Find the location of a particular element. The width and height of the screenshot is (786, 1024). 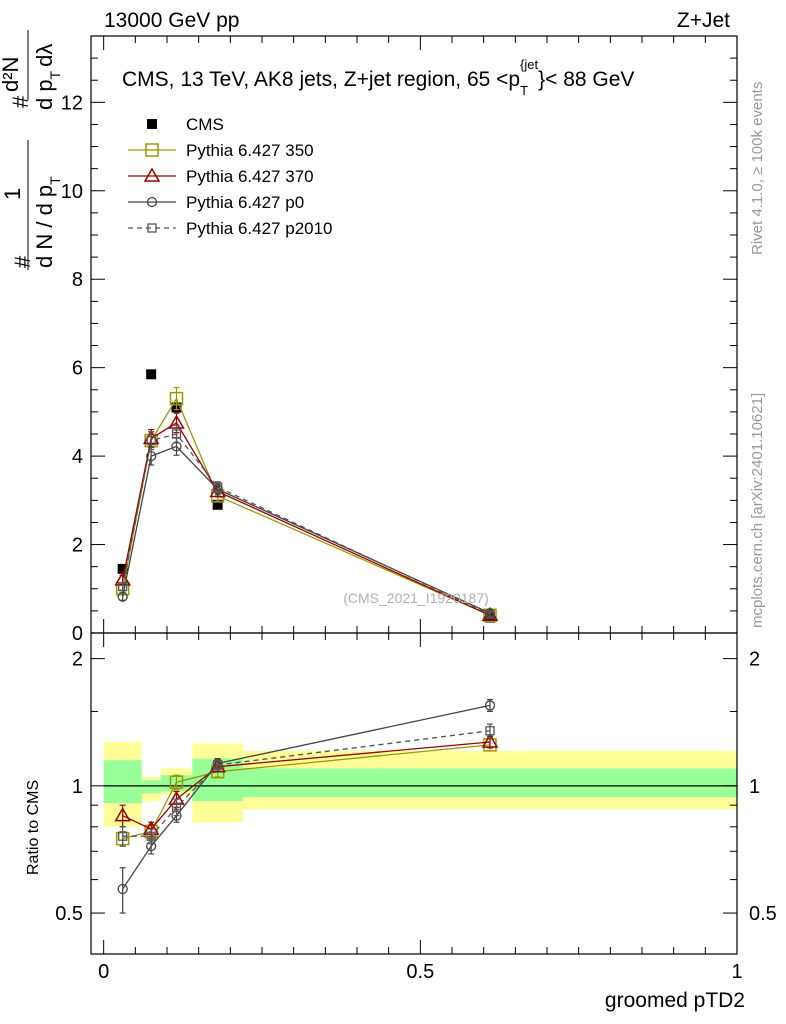

ratio-ytick-label-right-2: 2 is located at coordinates (754, 660).